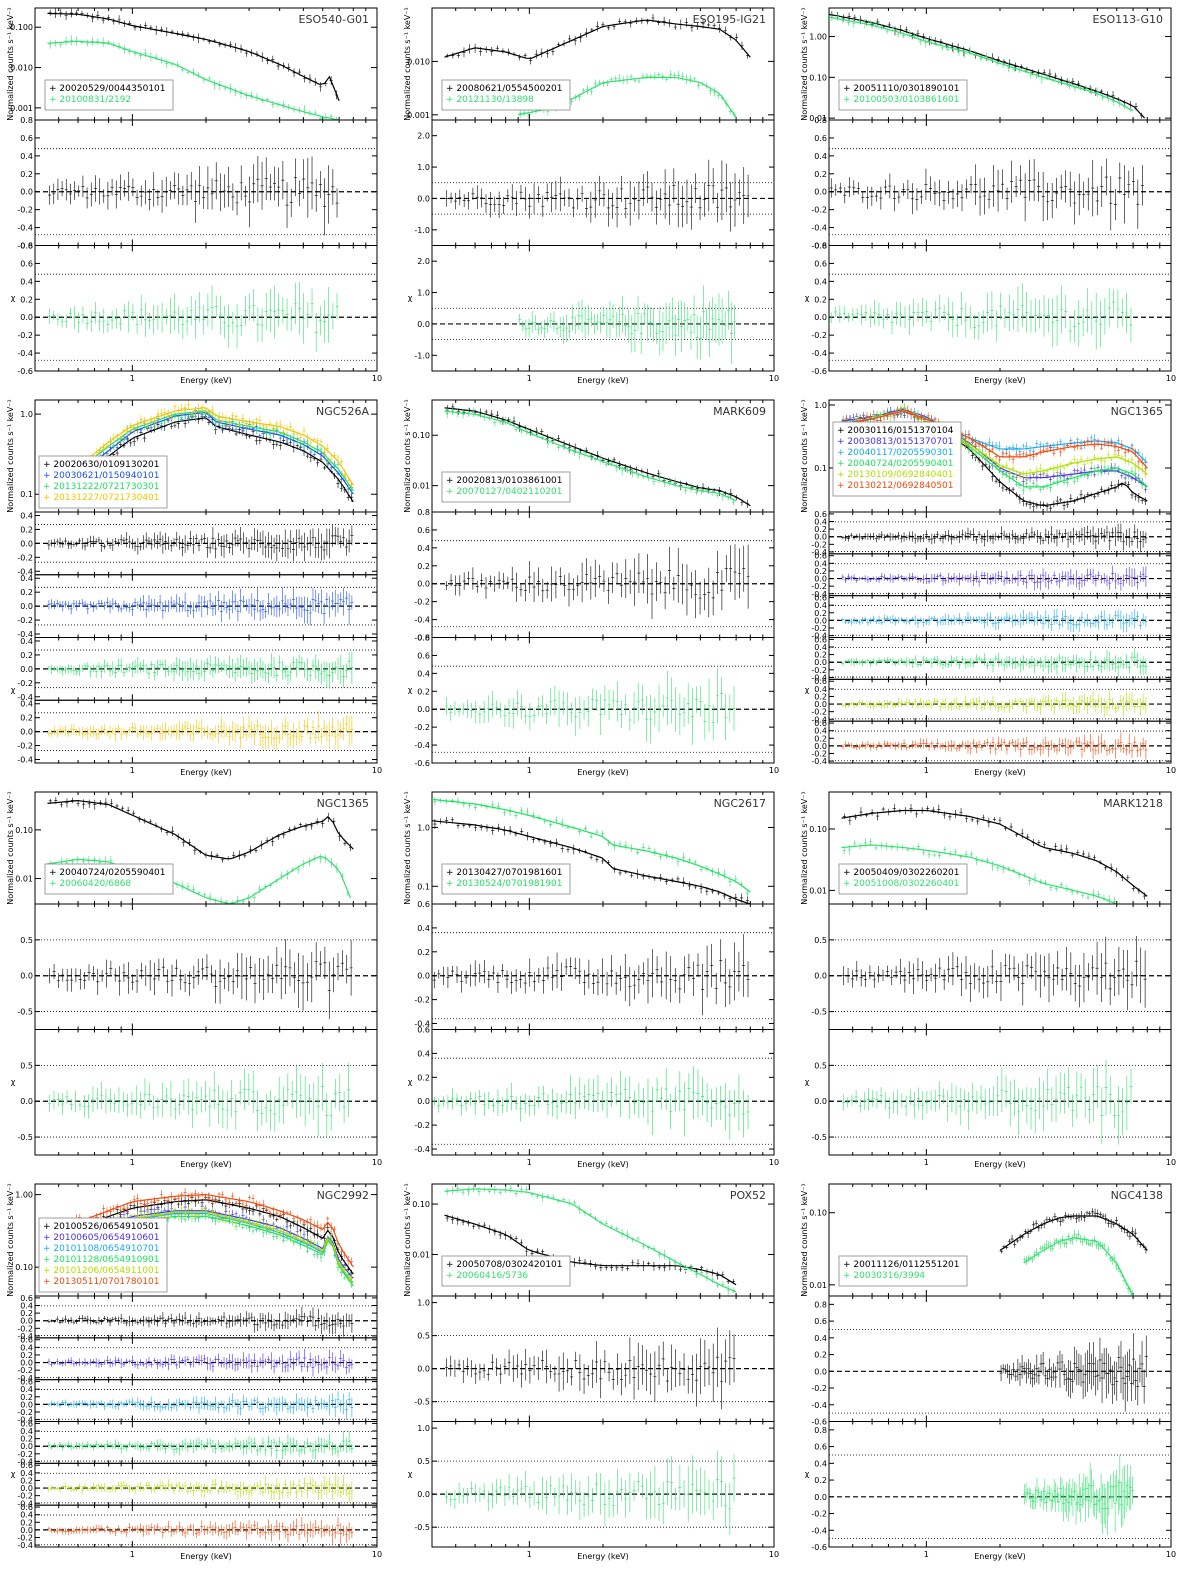 The width and height of the screenshot is (1200, 1581). What do you see at coordinates (820, 529) in the screenshot?
I see `residual-y-tick-label: 0.2` at bounding box center [820, 529].